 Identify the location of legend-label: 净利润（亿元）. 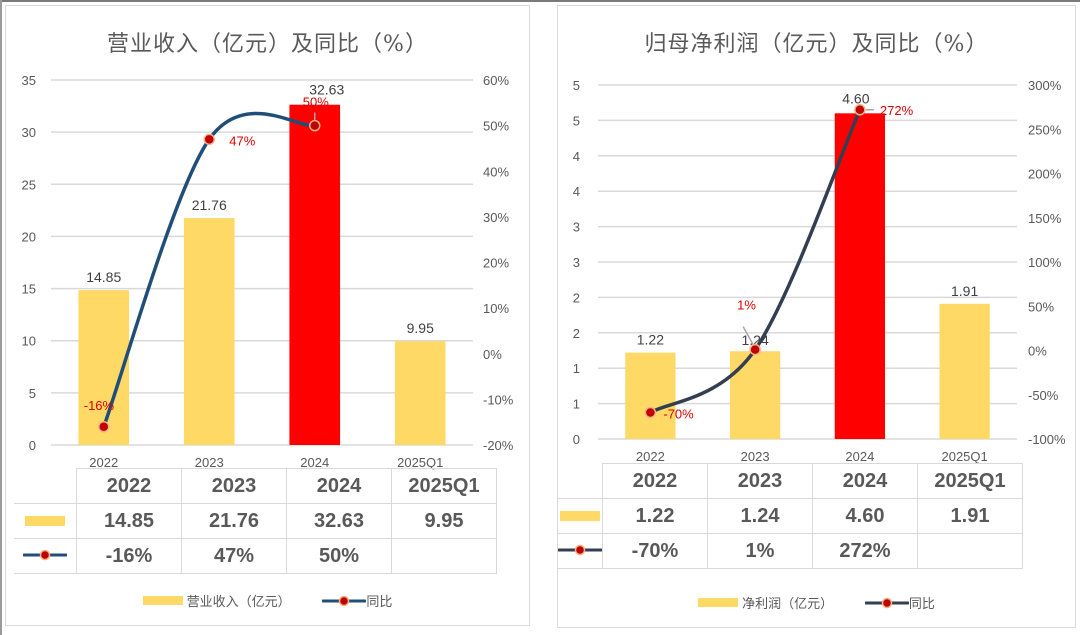
(788, 603).